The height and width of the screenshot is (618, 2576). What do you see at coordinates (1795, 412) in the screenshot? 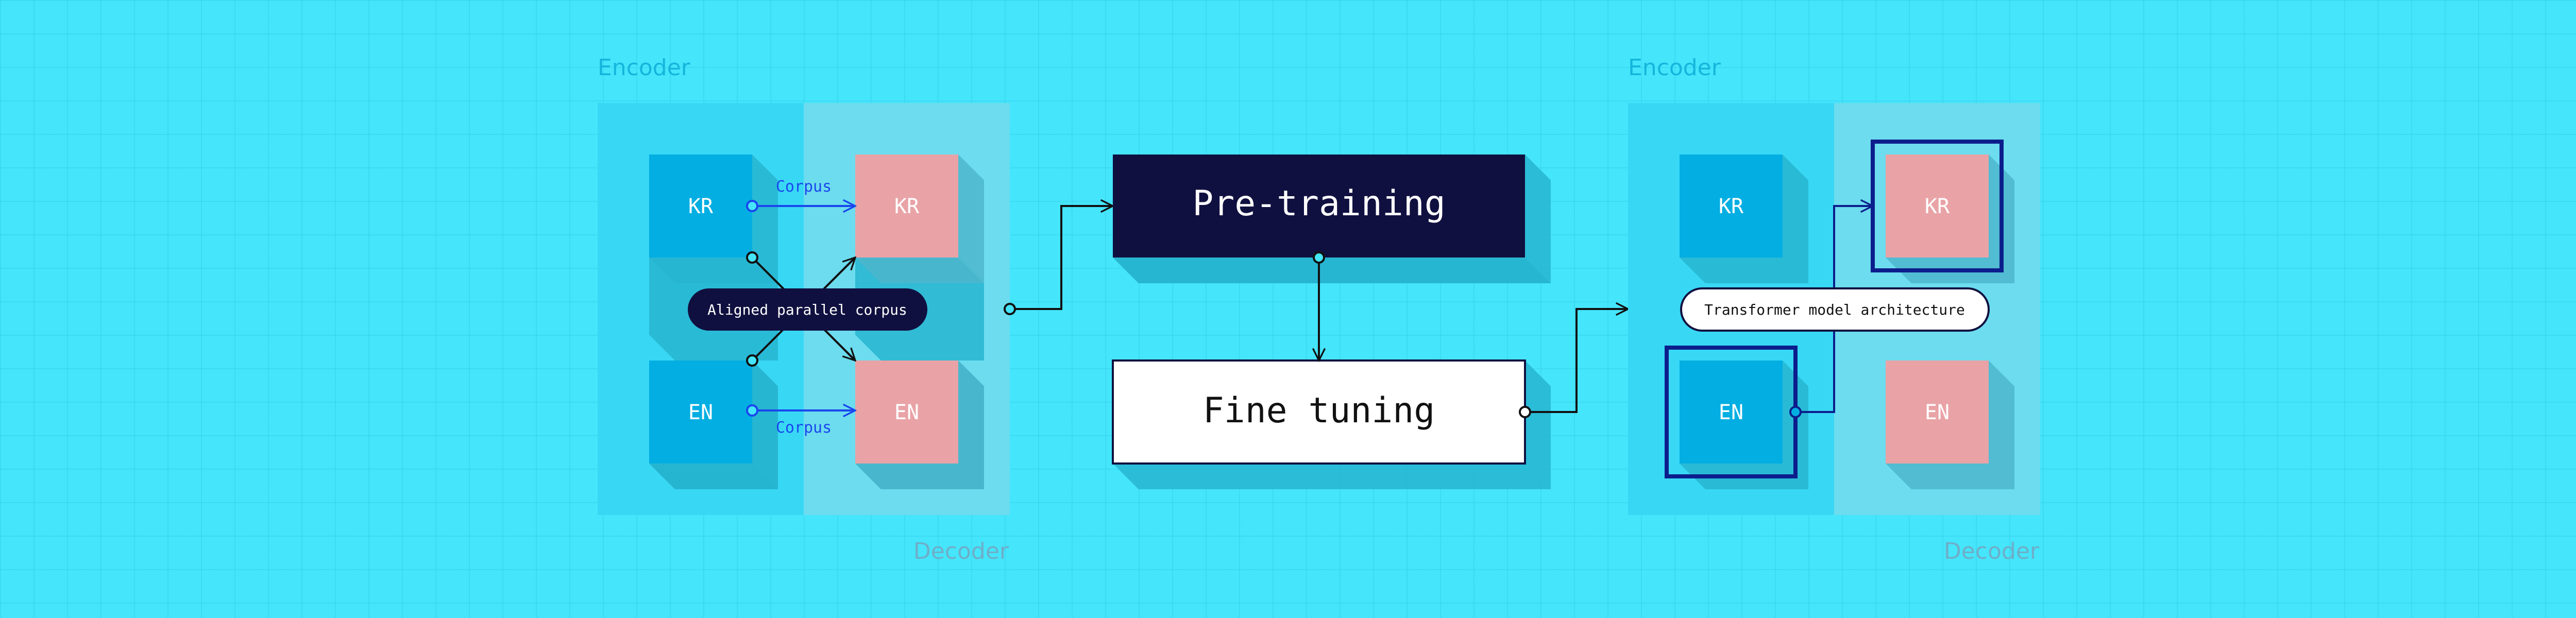
I see `translation-arrow-origin` at bounding box center [1795, 412].